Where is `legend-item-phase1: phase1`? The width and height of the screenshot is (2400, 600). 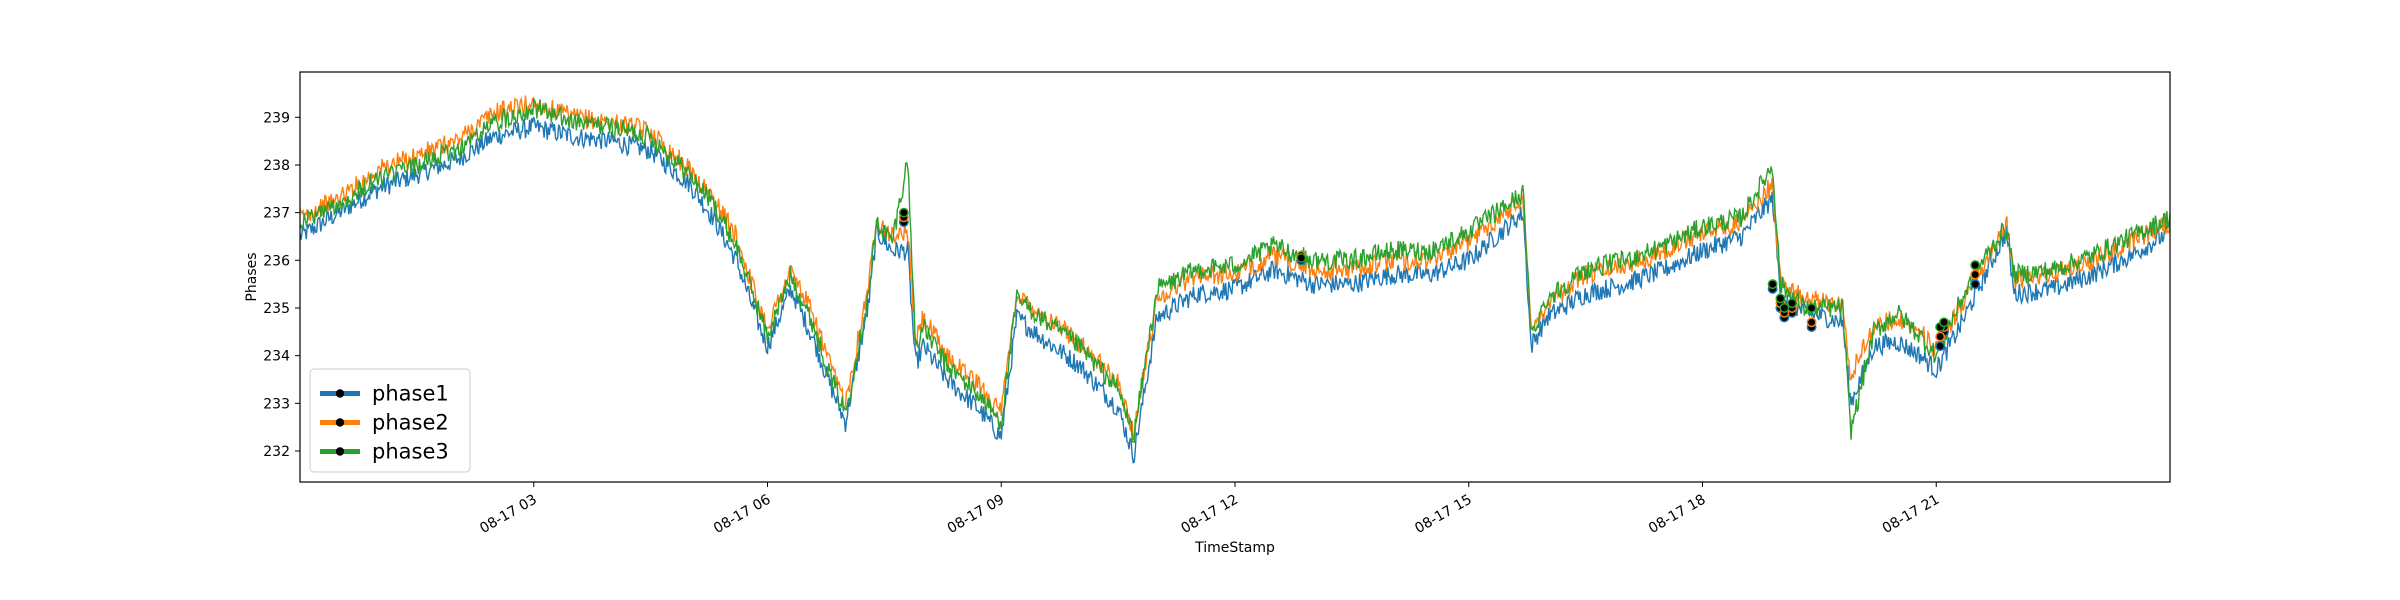 legend-item-phase1: phase1 is located at coordinates (384, 394).